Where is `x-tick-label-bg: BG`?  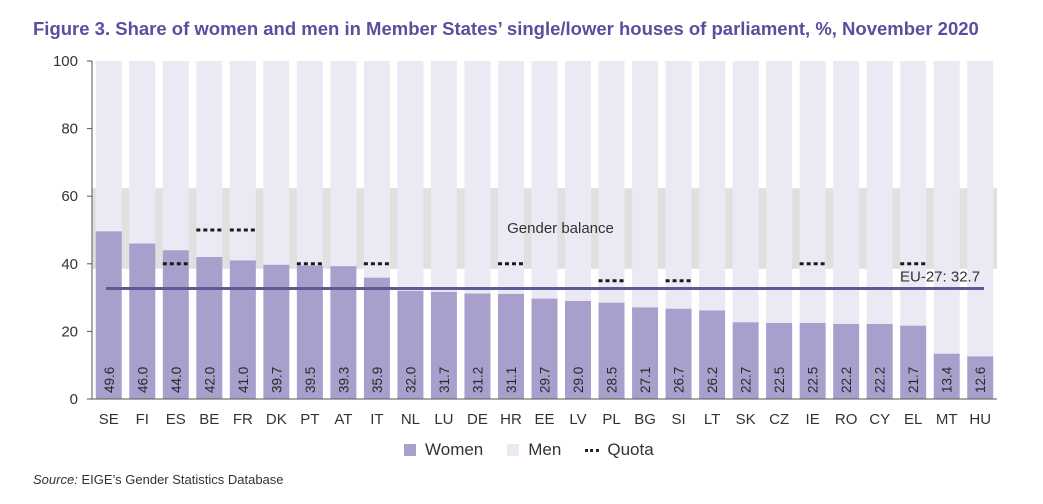 x-tick-label-bg: BG is located at coordinates (645, 419).